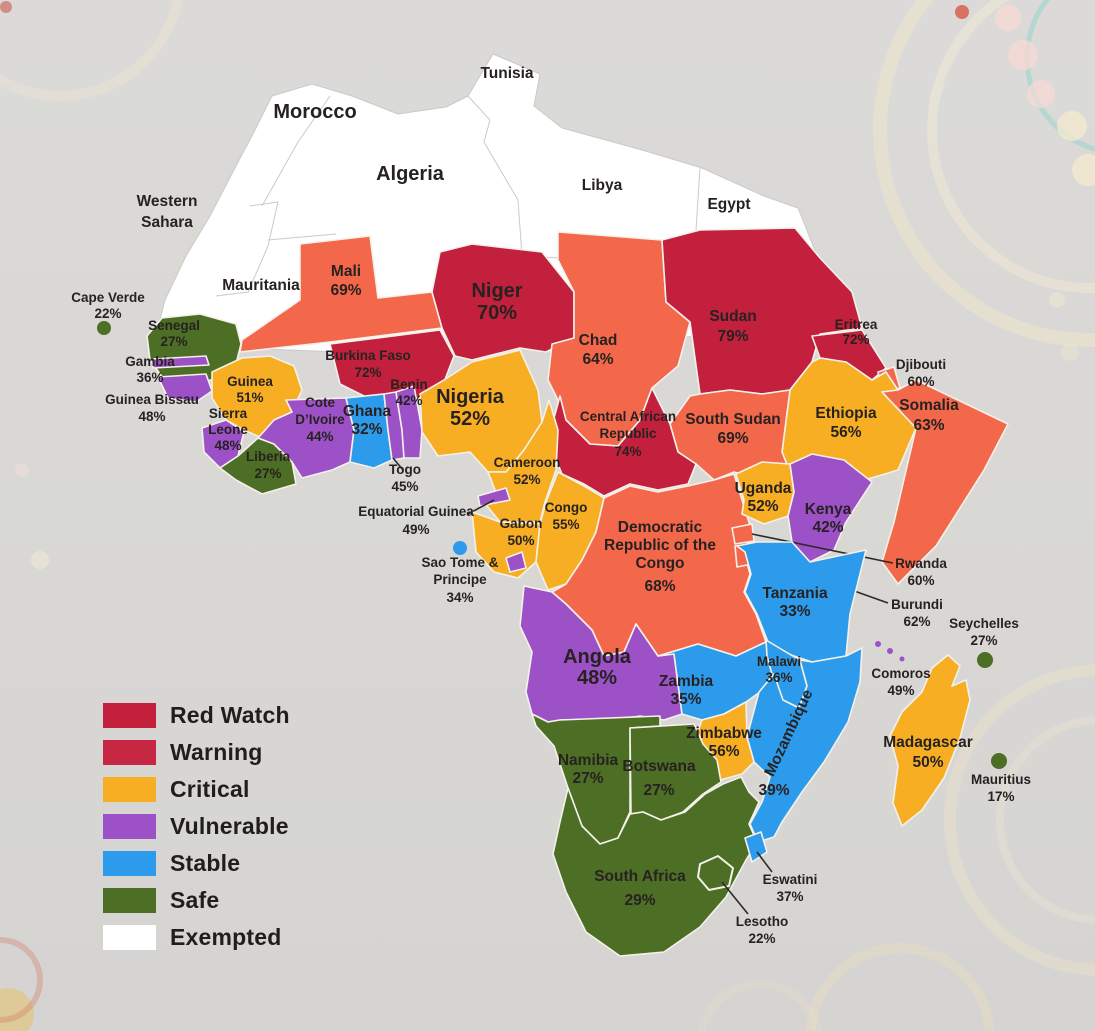  I want to click on lesotho-leader-line, so click(735, 898).